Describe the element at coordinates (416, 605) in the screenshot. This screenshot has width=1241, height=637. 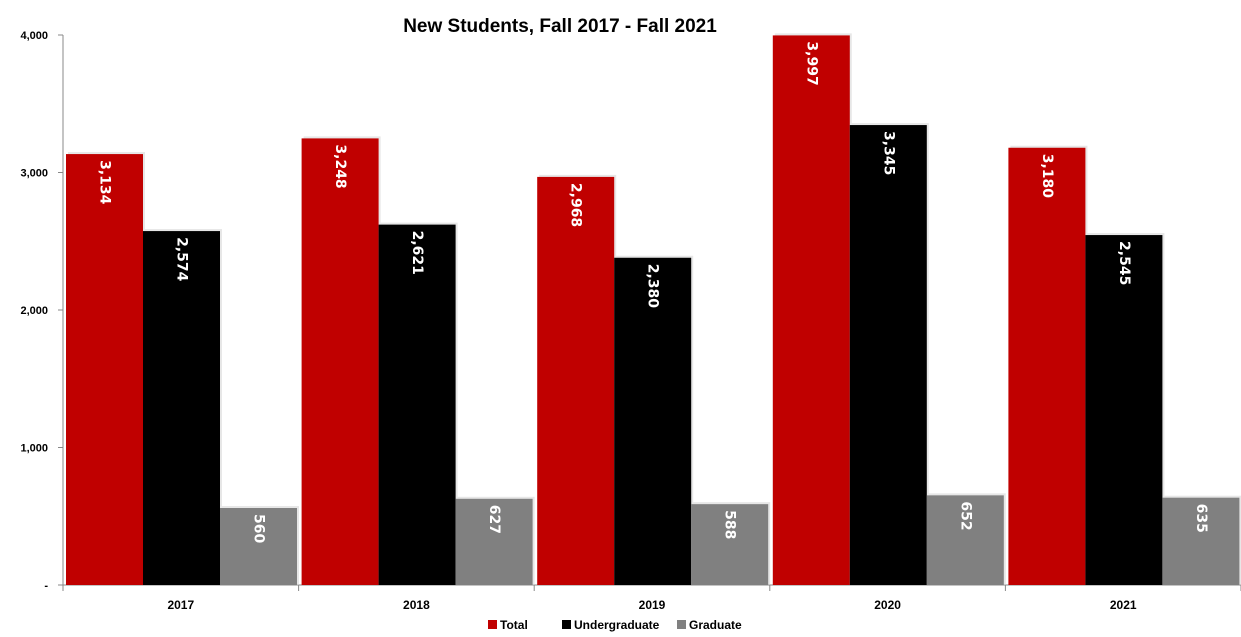
I see `x-tick-label: 2018` at that location.